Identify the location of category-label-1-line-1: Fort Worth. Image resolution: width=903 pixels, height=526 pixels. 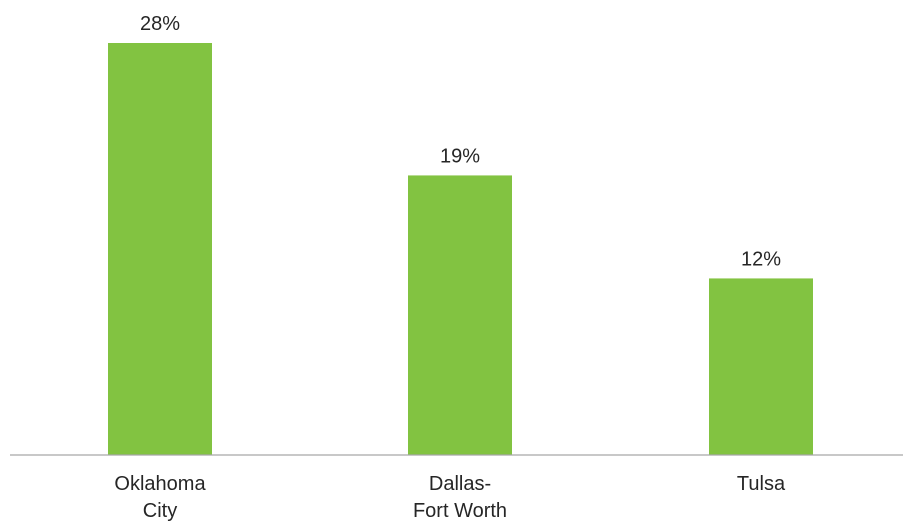
(460, 511).